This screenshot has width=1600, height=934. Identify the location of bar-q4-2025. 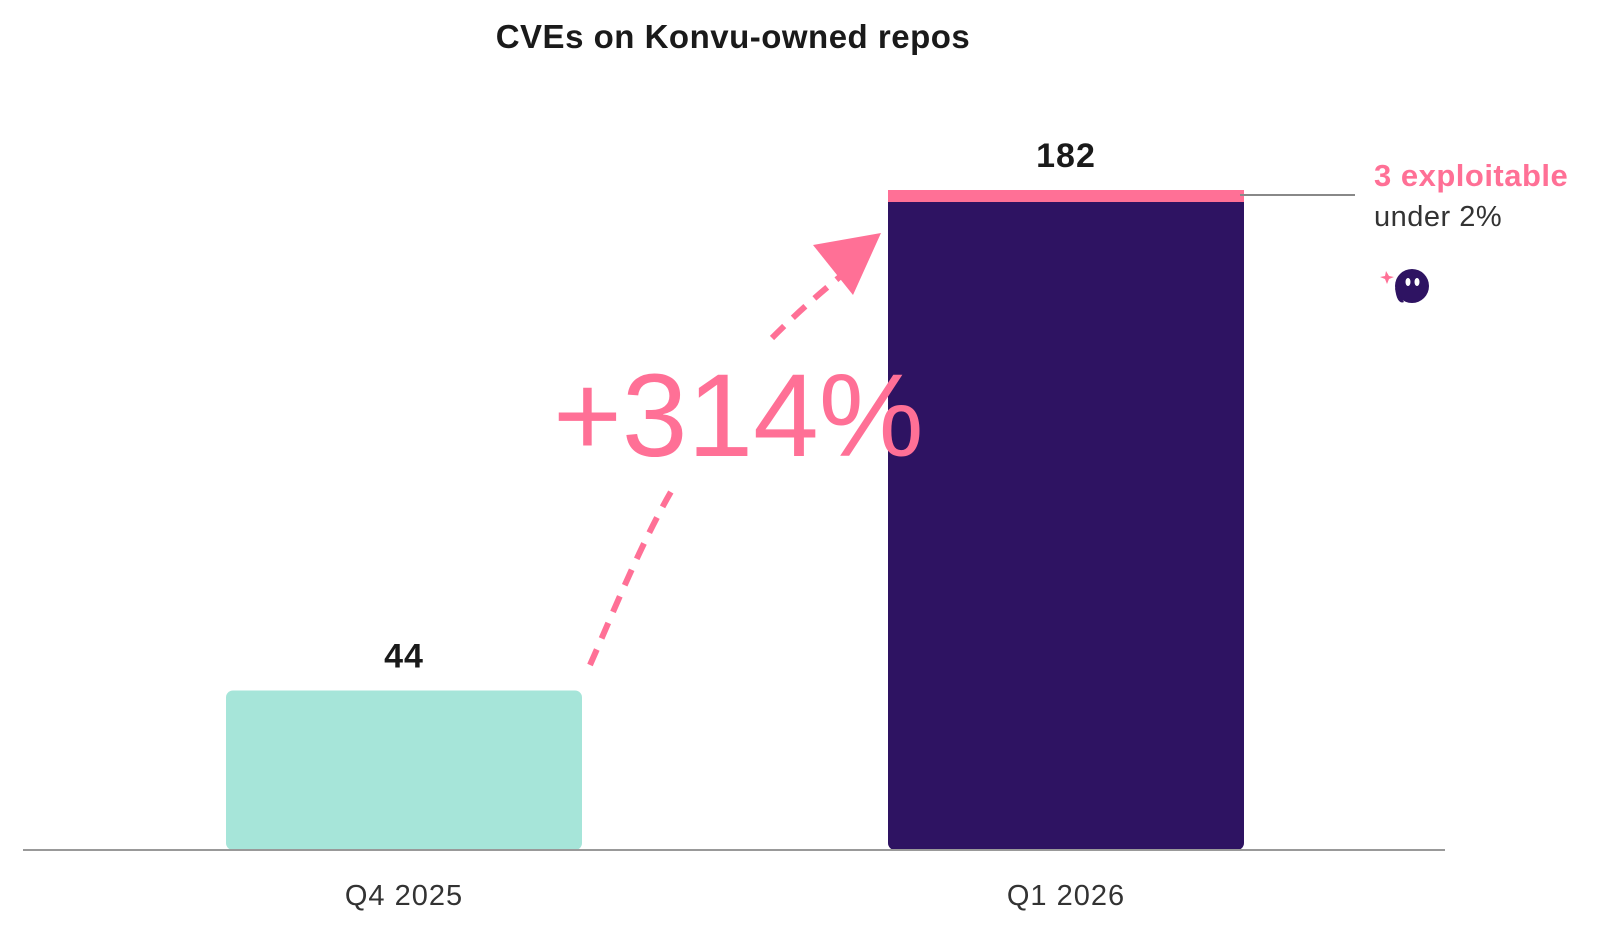
(404, 770).